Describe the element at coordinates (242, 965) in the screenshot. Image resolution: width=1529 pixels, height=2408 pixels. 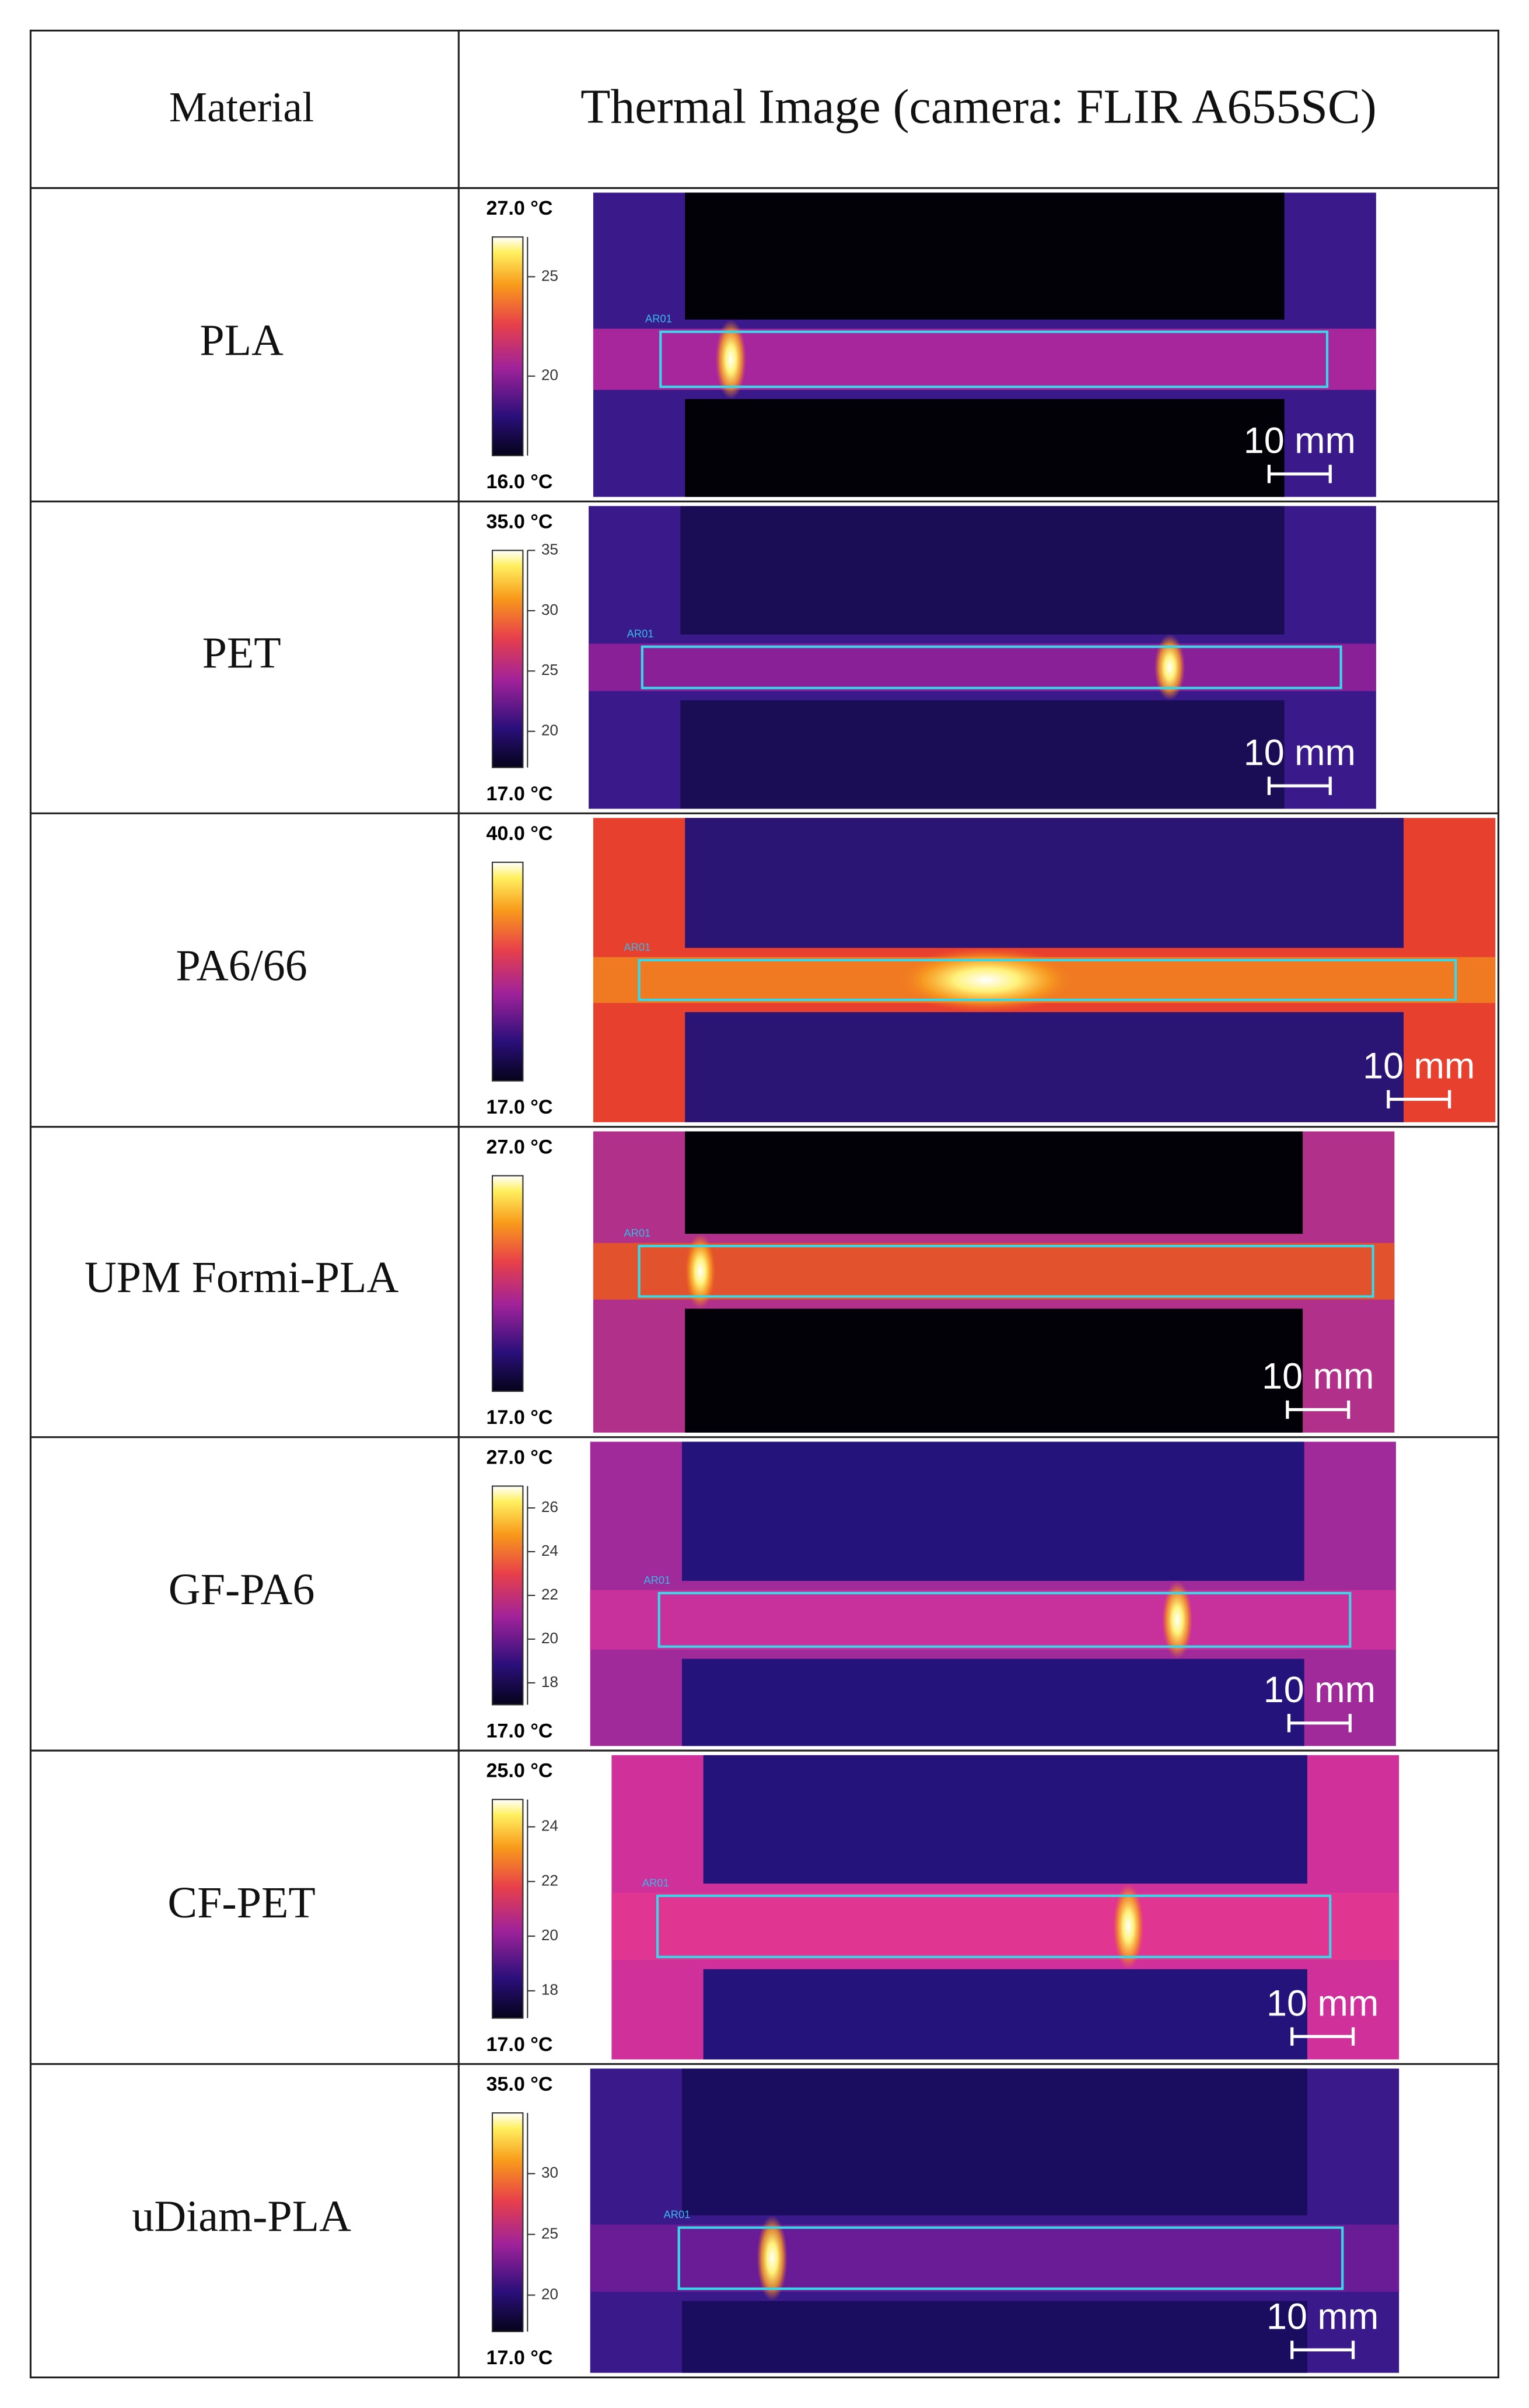
I see `material-cell: PA6/66` at that location.